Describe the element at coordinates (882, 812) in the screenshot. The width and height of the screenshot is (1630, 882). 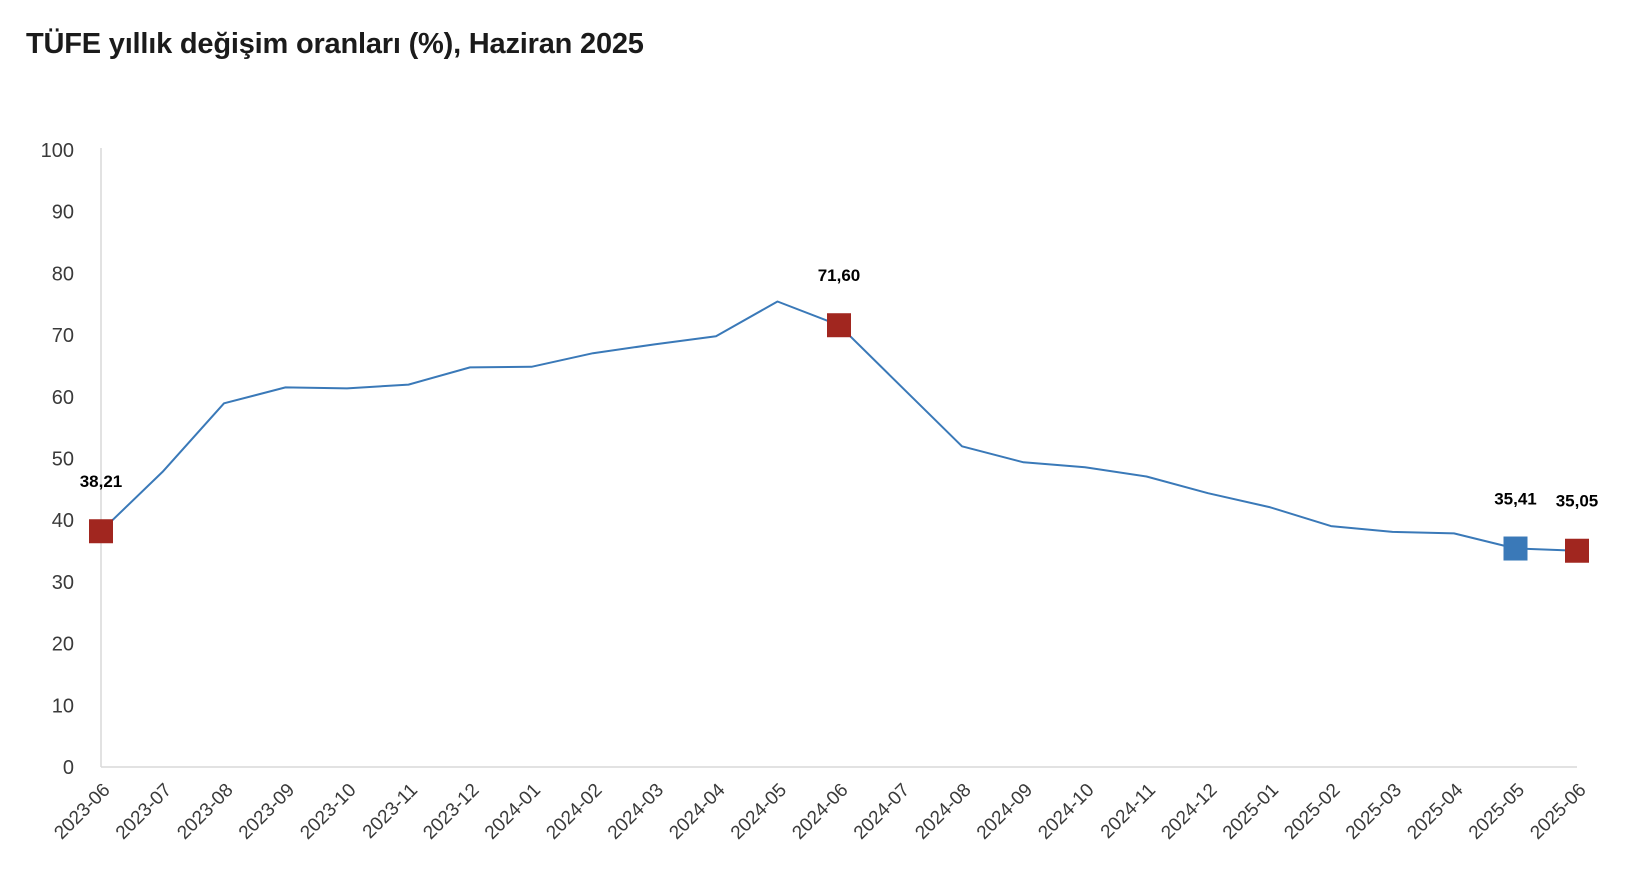
I see `x-tick-label: 2024-07` at that location.